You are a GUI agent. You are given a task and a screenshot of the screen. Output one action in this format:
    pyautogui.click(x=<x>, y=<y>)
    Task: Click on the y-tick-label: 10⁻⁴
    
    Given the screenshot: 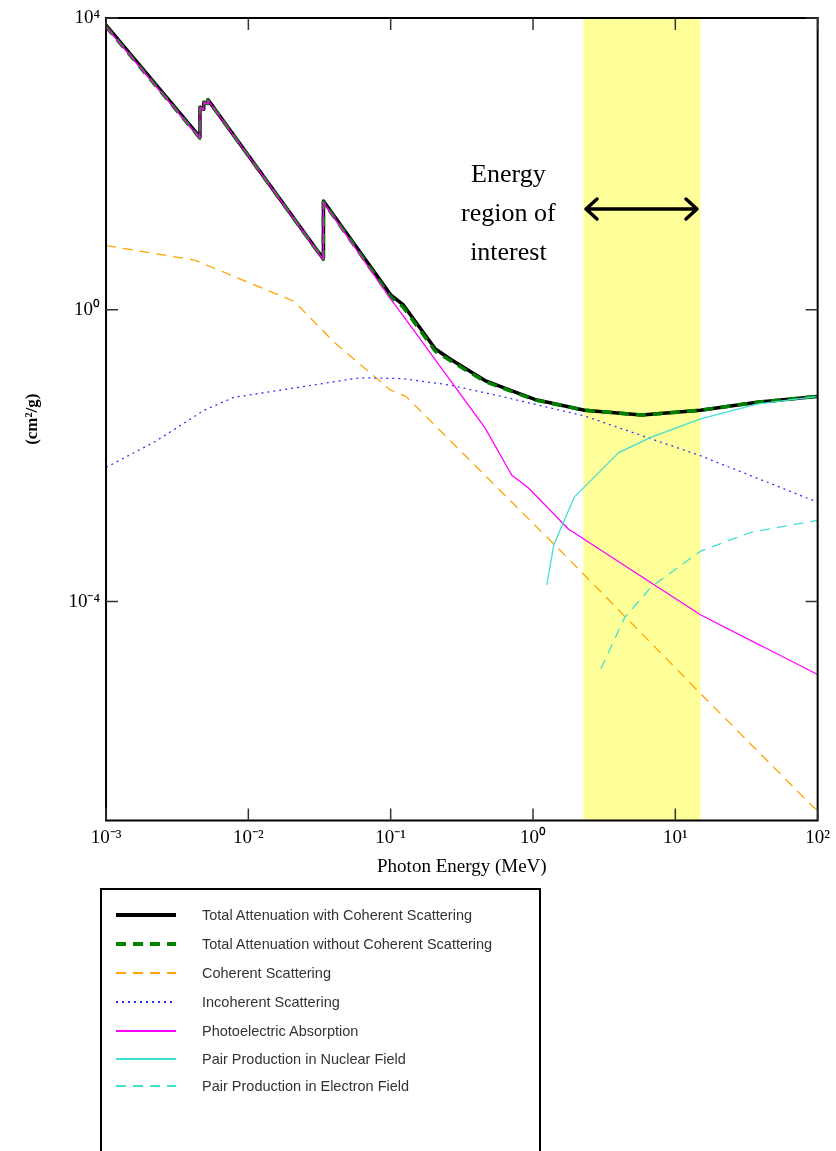 What is the action you would take?
    pyautogui.click(x=84, y=600)
    